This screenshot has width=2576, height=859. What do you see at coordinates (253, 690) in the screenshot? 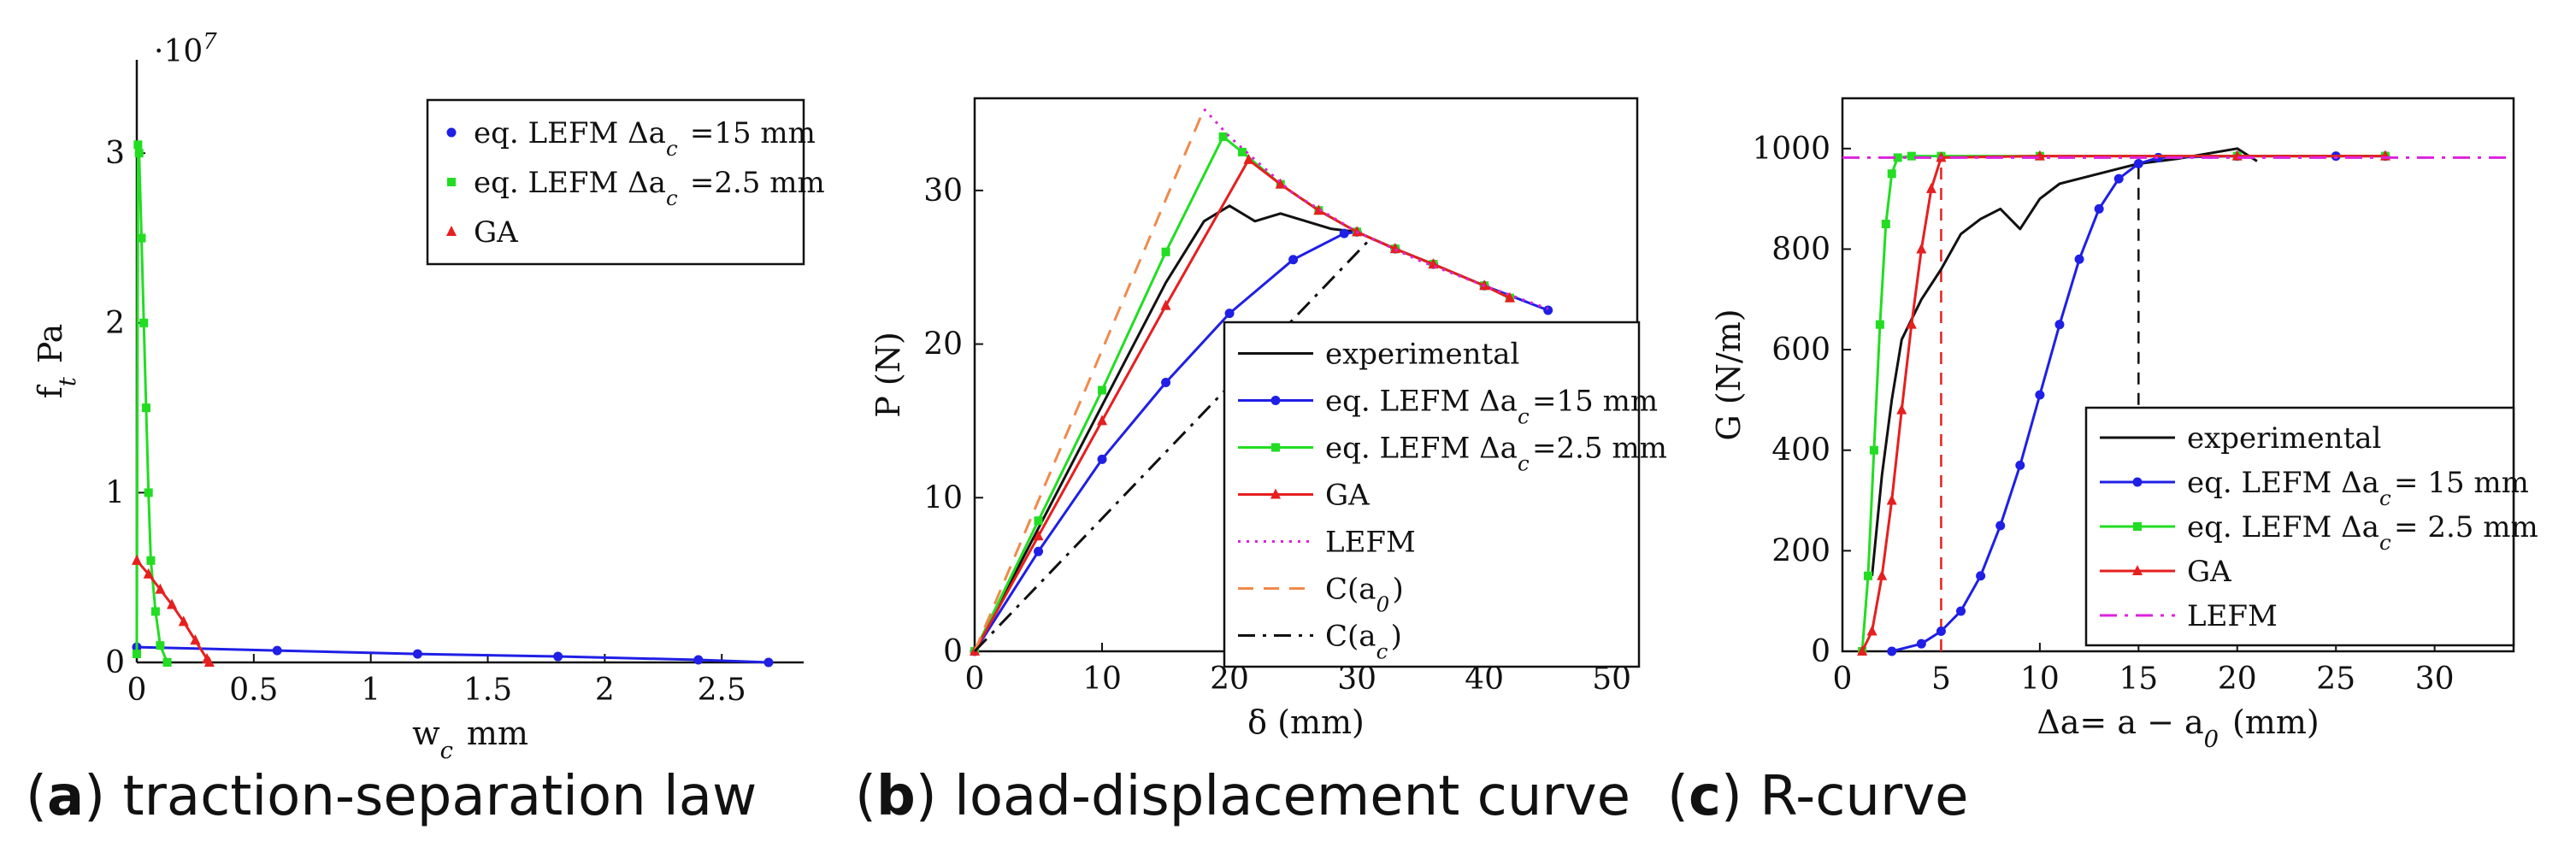
I see `x-tick-label: 0.5` at bounding box center [253, 690].